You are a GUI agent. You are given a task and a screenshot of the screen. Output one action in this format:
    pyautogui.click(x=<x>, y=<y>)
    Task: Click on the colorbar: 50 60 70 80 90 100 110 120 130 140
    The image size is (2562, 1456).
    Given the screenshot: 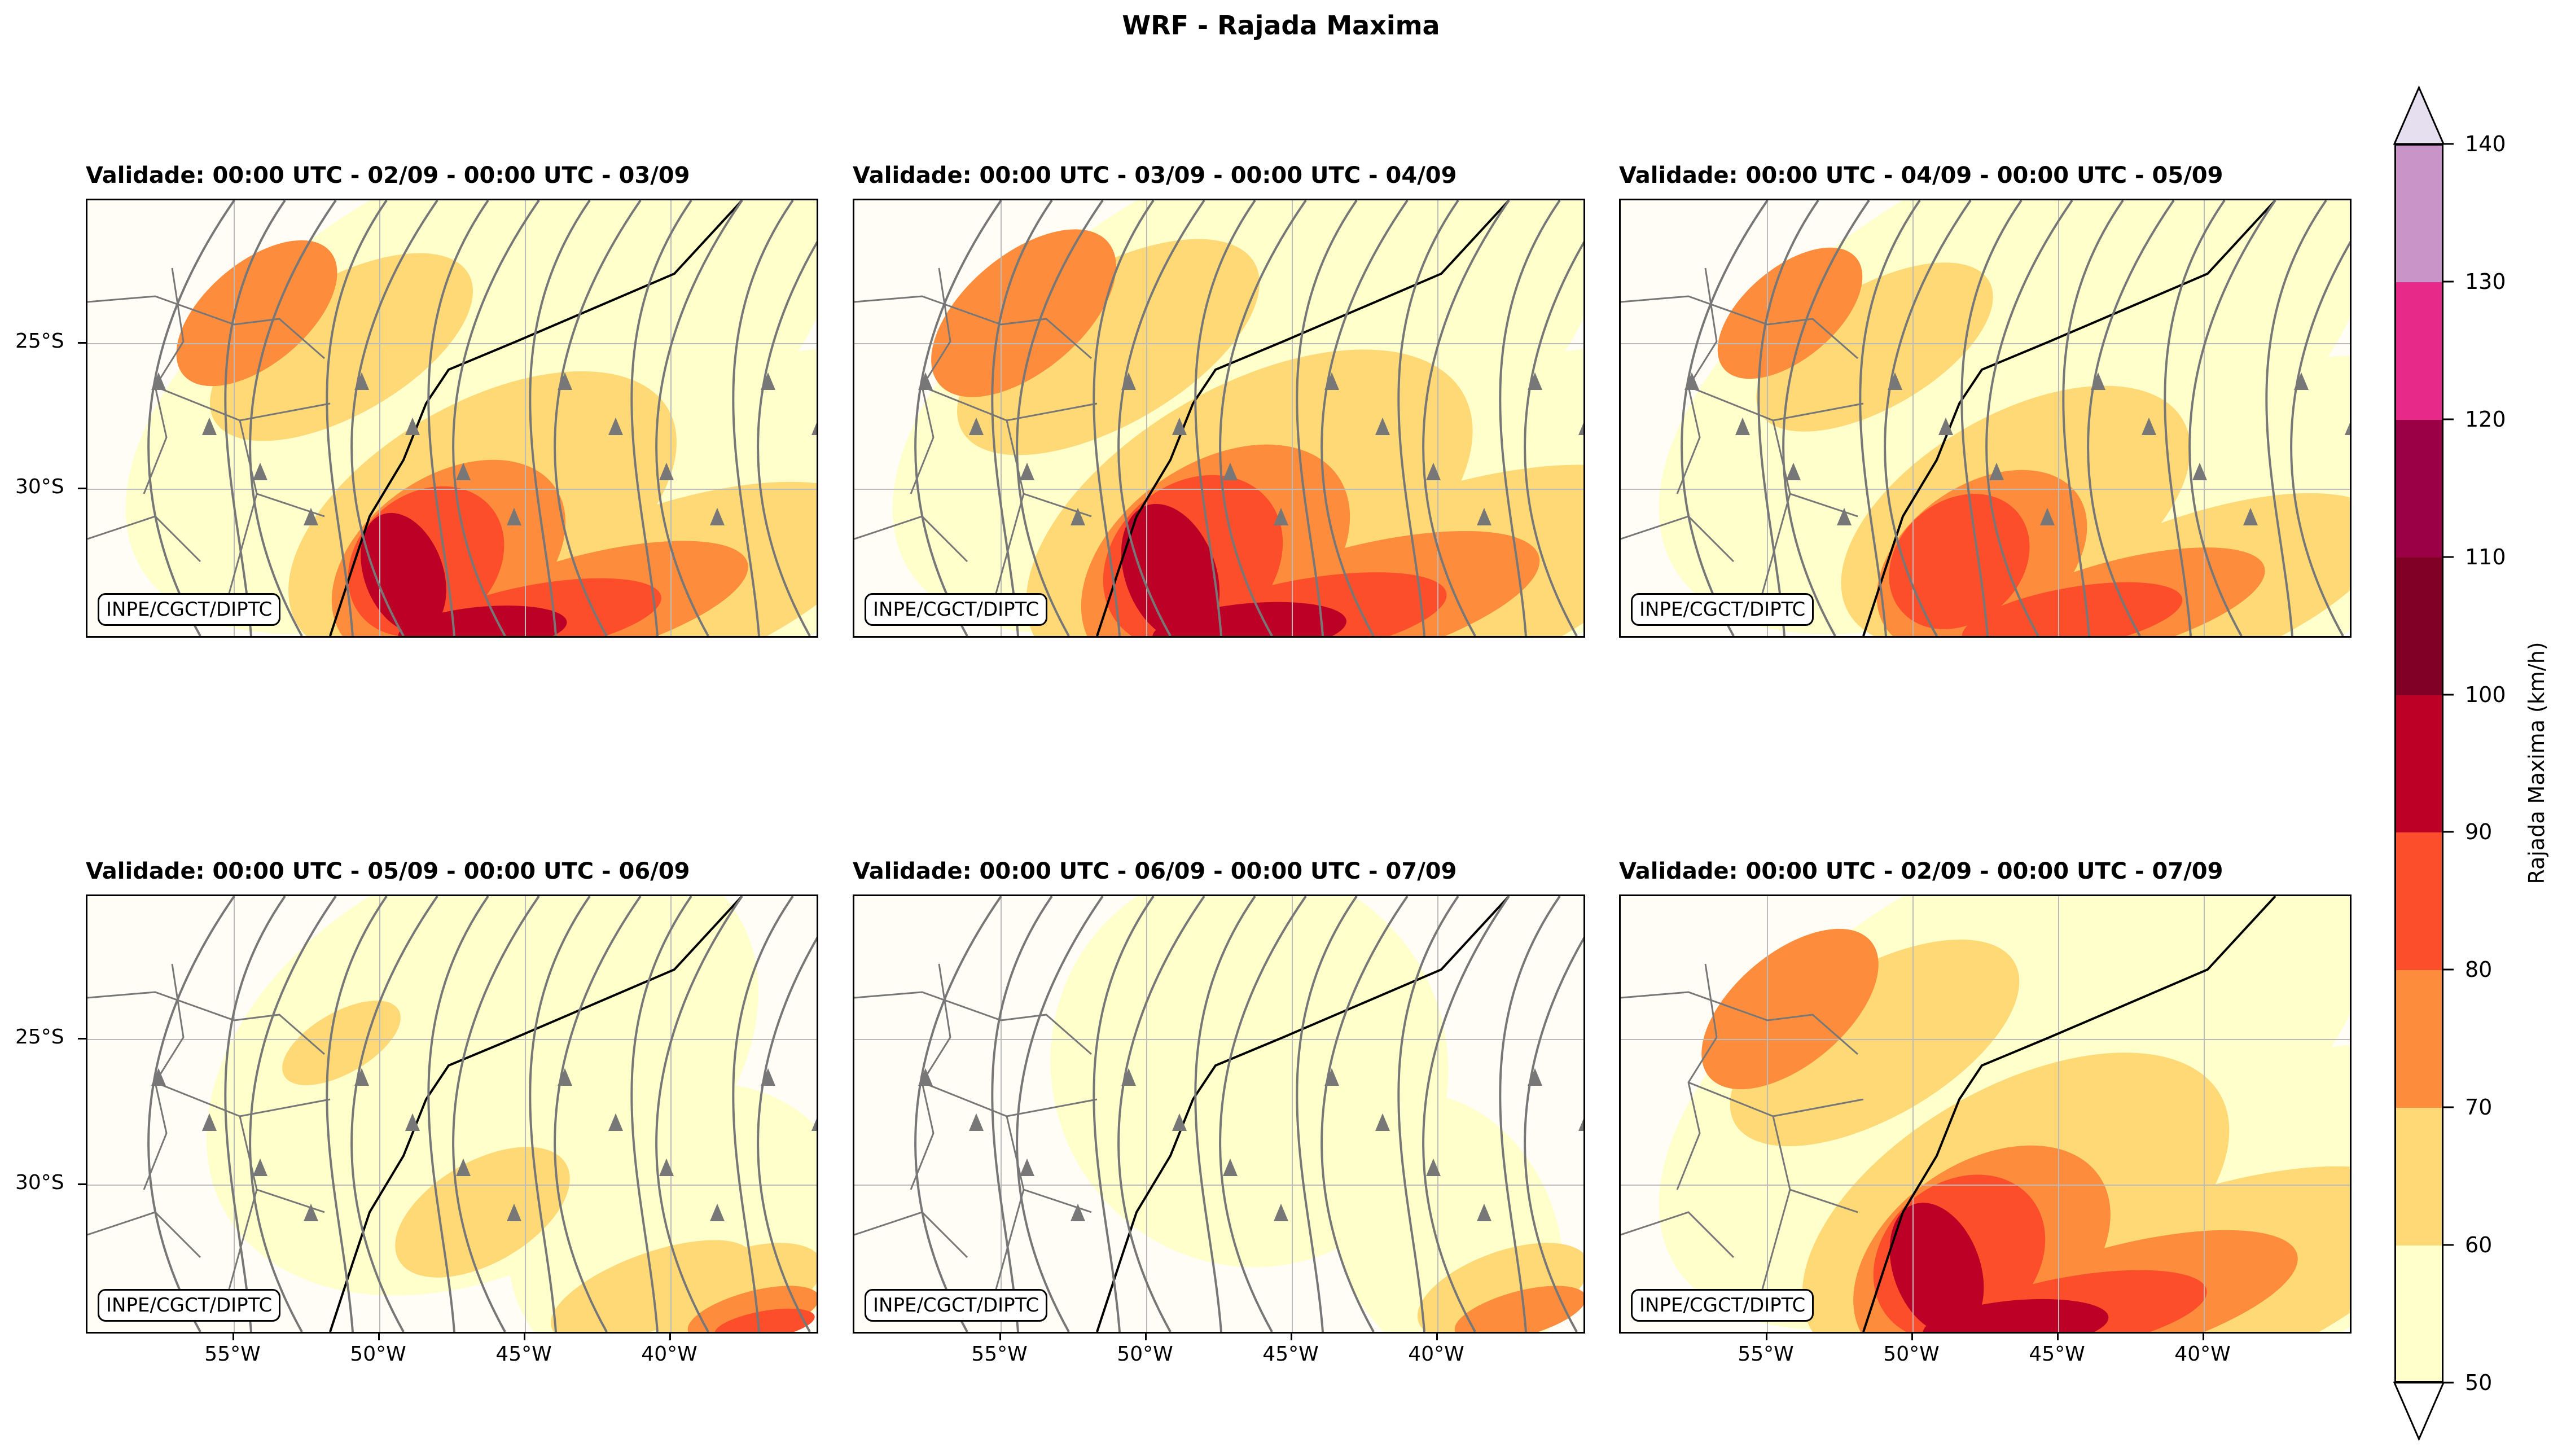 What is the action you would take?
    pyautogui.click(x=2449, y=763)
    